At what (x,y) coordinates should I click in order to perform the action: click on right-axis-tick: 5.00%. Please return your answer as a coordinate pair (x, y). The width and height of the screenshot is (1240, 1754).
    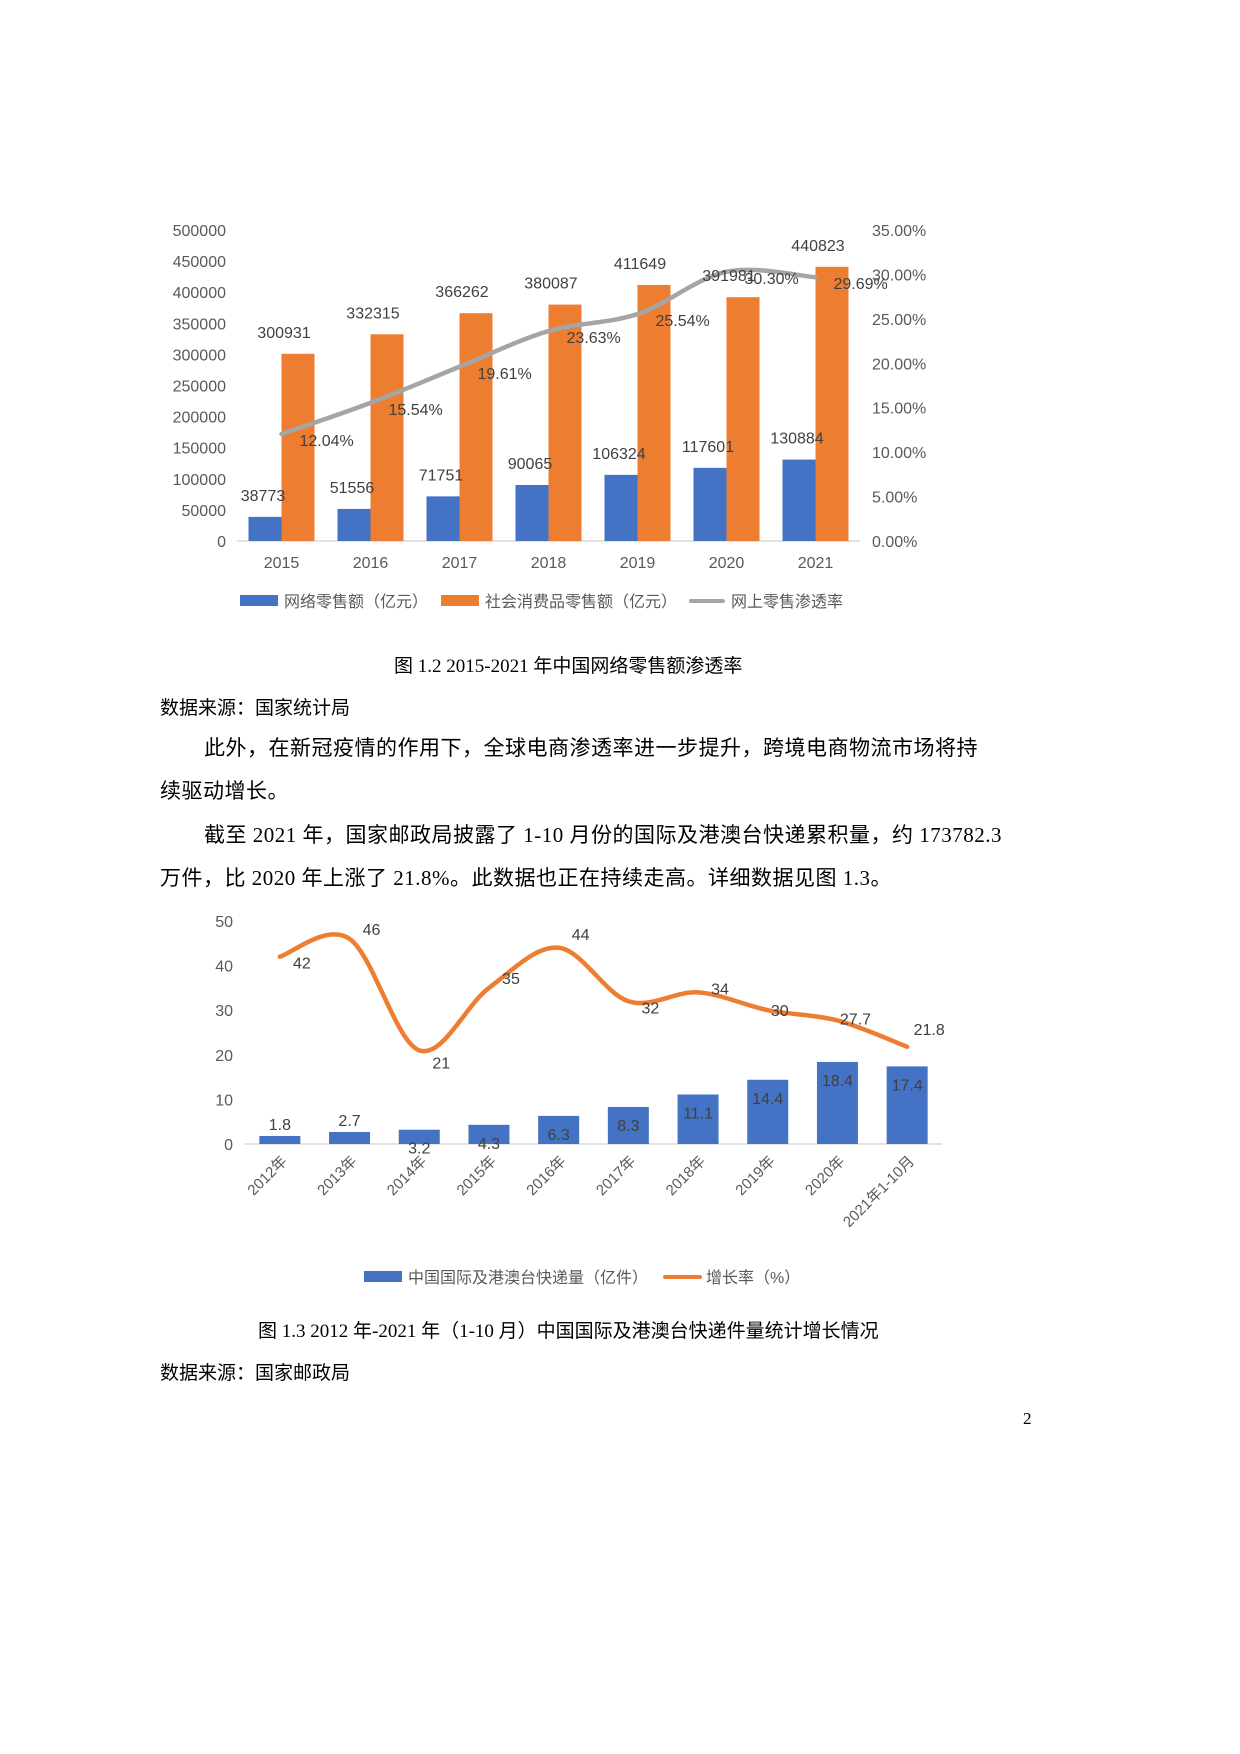
    Looking at the image, I should click on (894, 498).